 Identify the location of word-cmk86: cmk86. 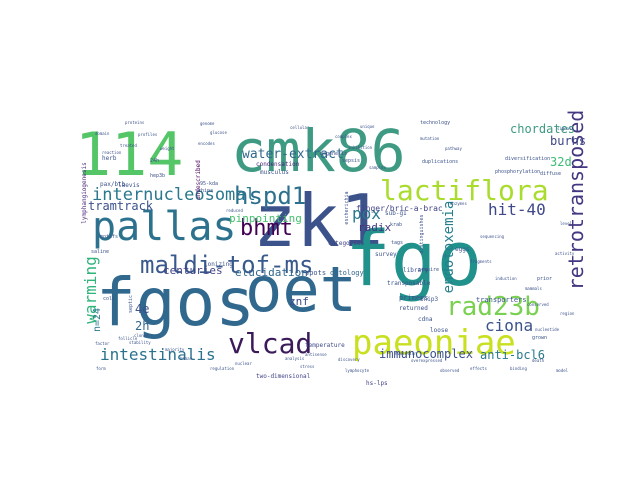
(318, 151).